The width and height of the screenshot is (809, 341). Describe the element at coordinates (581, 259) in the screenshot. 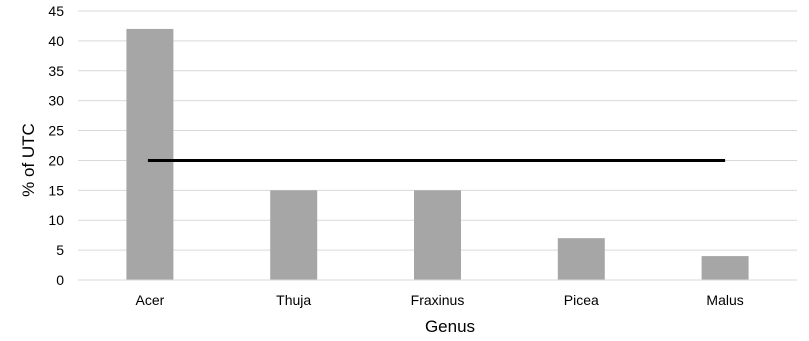

I see `bar-picea` at that location.